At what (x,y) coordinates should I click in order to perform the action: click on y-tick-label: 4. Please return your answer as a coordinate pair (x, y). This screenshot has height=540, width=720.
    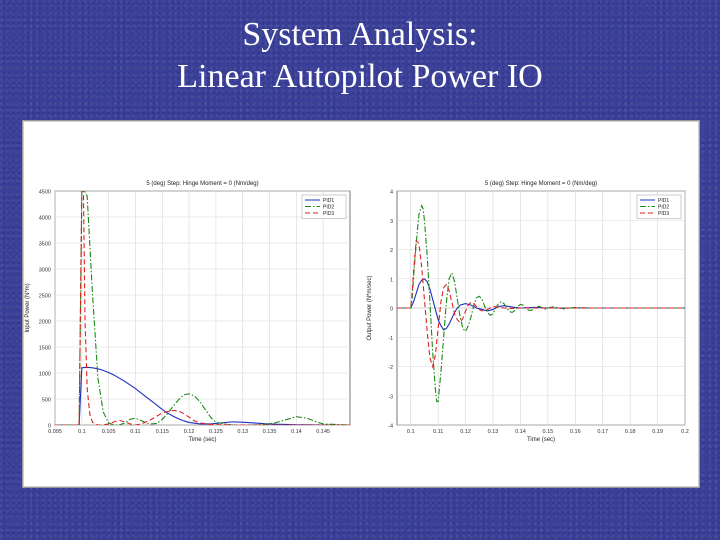
    Looking at the image, I should click on (391, 193).